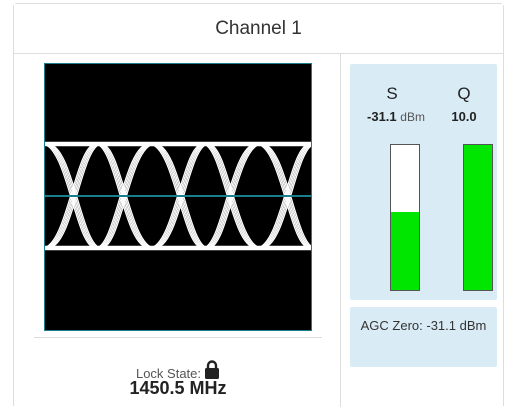 The height and width of the screenshot is (408, 508). I want to click on eye-diagram-plot, so click(178, 196).